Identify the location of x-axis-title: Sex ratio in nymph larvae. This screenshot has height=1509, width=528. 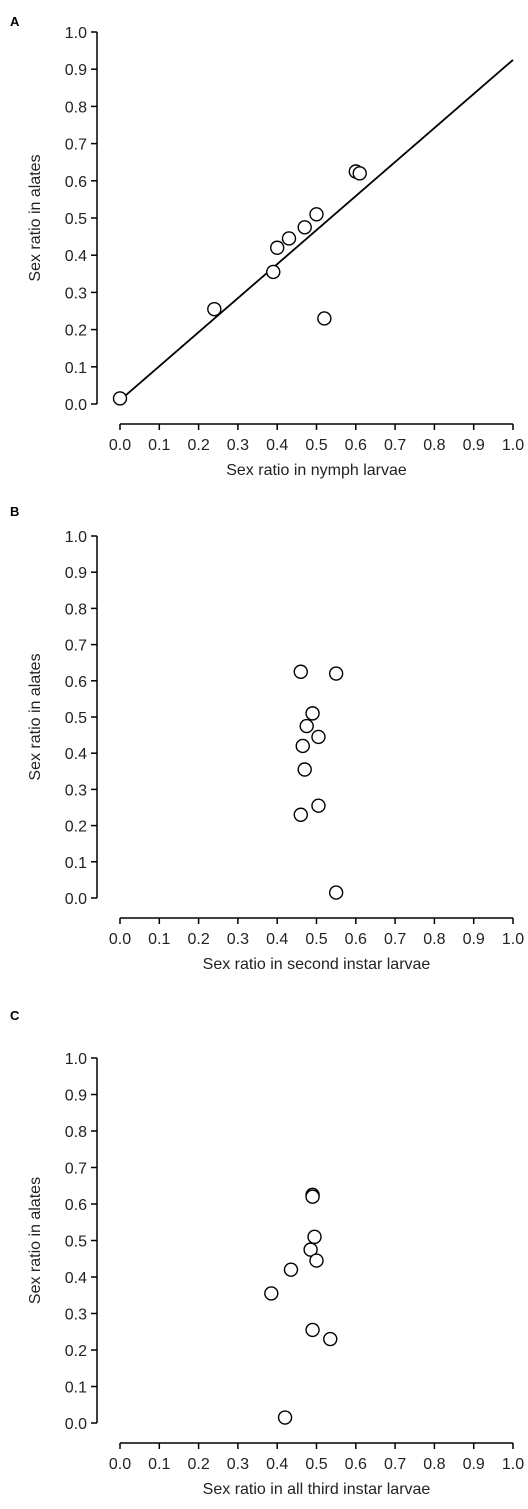
(316, 470).